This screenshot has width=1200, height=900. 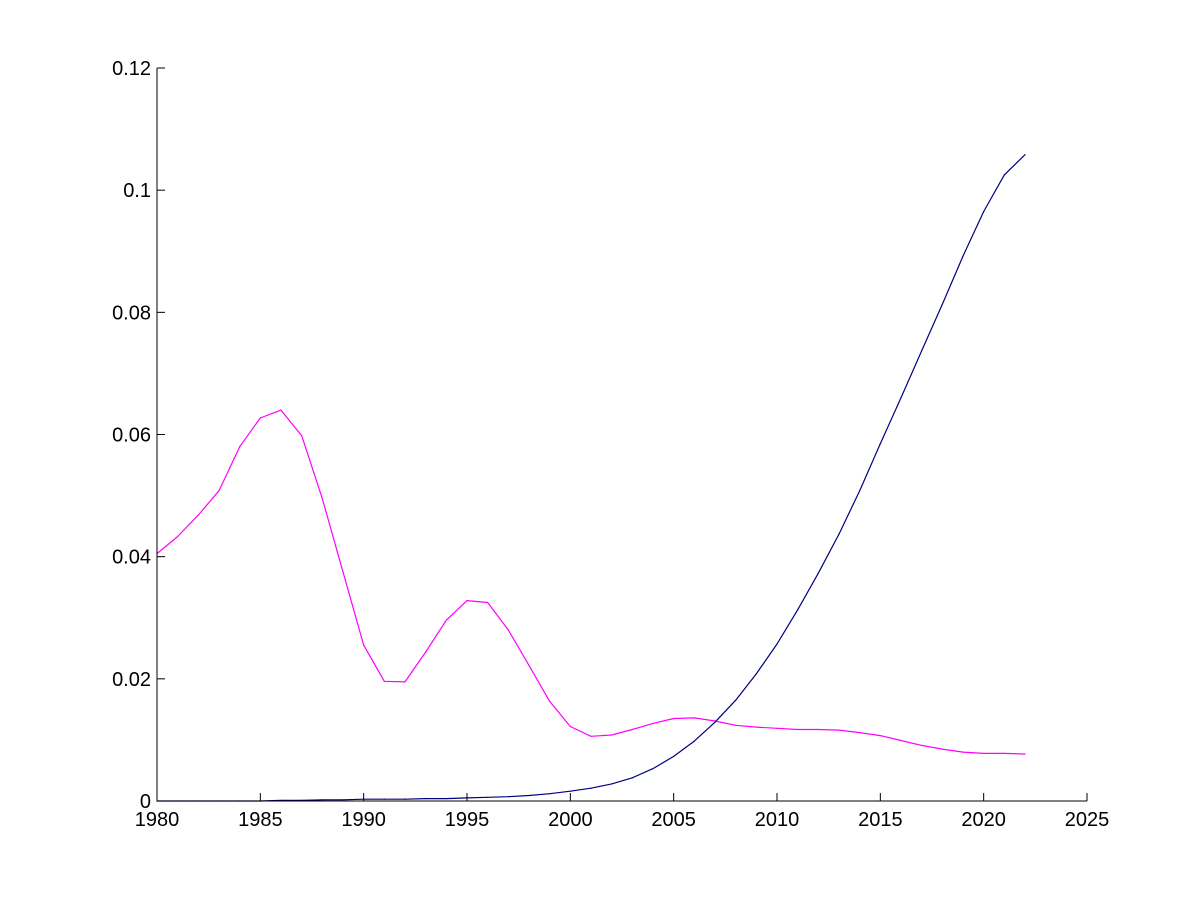 What do you see at coordinates (131, 436) in the screenshot?
I see `y-tick-label: 0.06` at bounding box center [131, 436].